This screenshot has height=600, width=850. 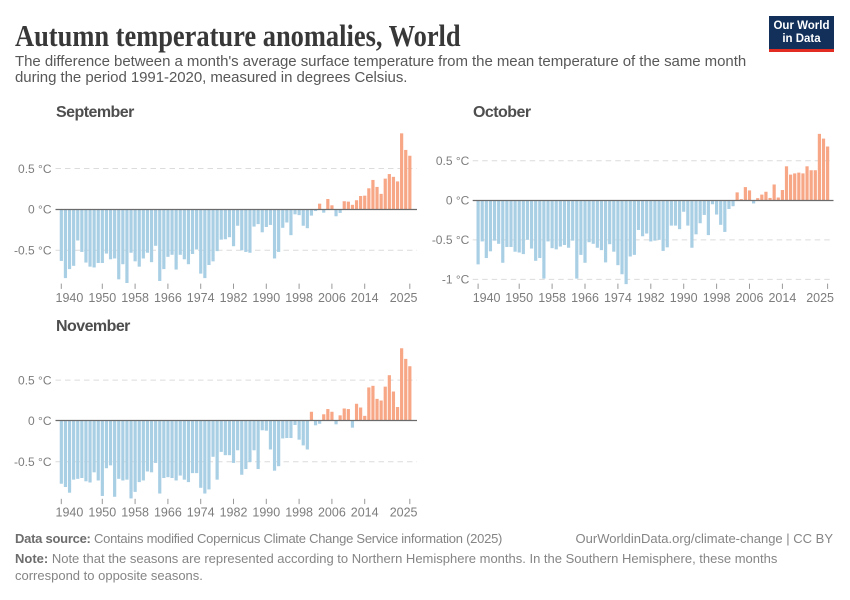 What do you see at coordinates (456, 280) in the screenshot?
I see `svg-text: -1 °C` at bounding box center [456, 280].